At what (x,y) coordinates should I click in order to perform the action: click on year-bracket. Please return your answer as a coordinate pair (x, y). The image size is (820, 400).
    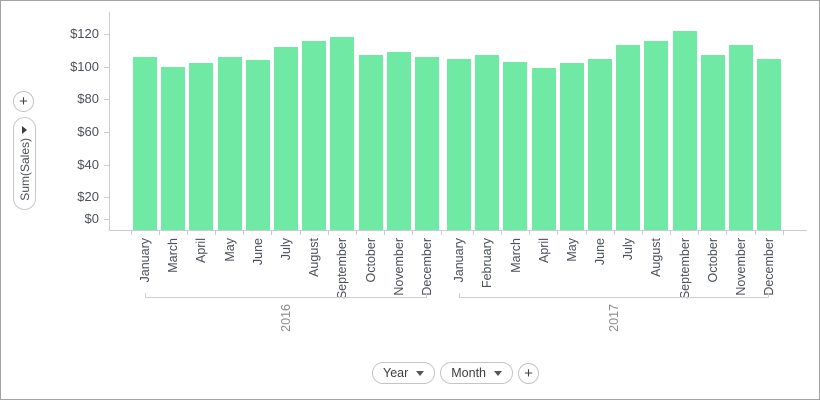
    Looking at the image, I should click on (614, 295).